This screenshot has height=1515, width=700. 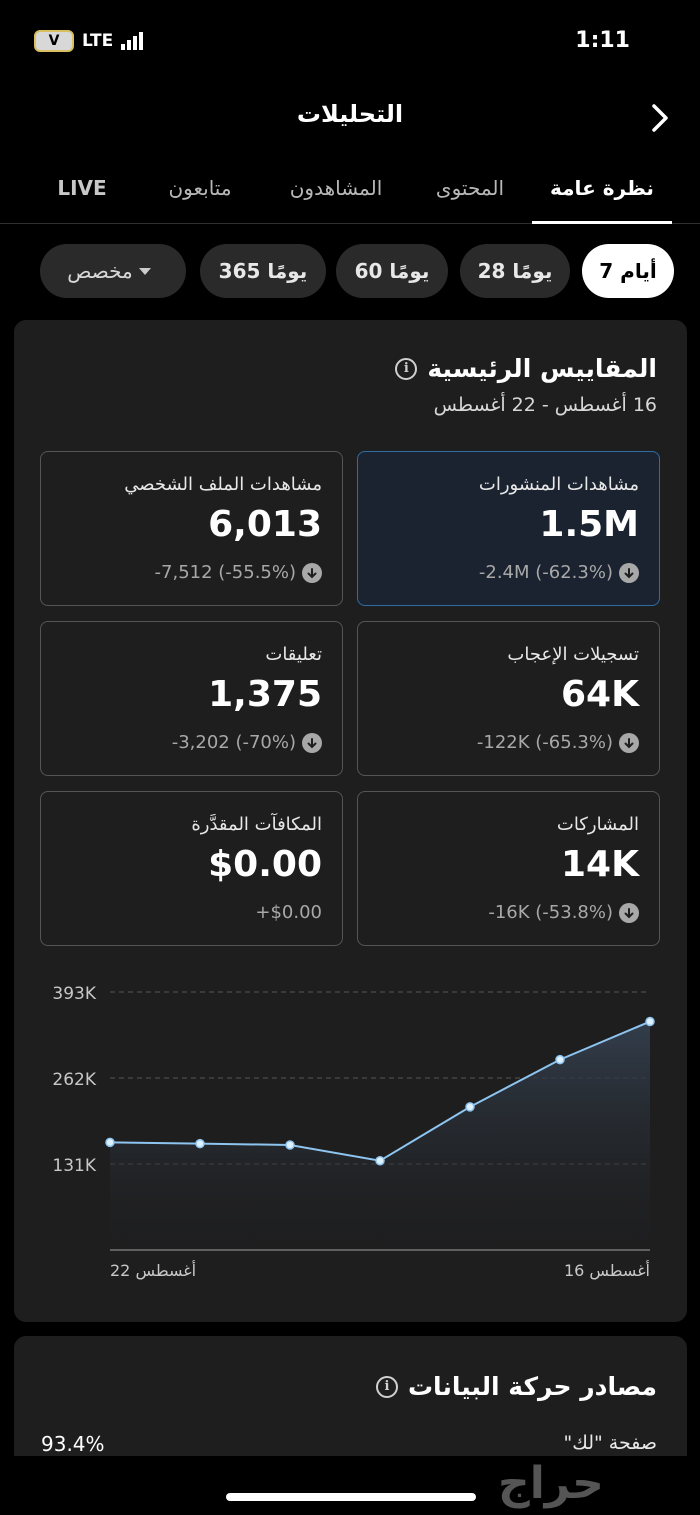 I want to click on metric-value: $0.00, so click(x=265, y=864).